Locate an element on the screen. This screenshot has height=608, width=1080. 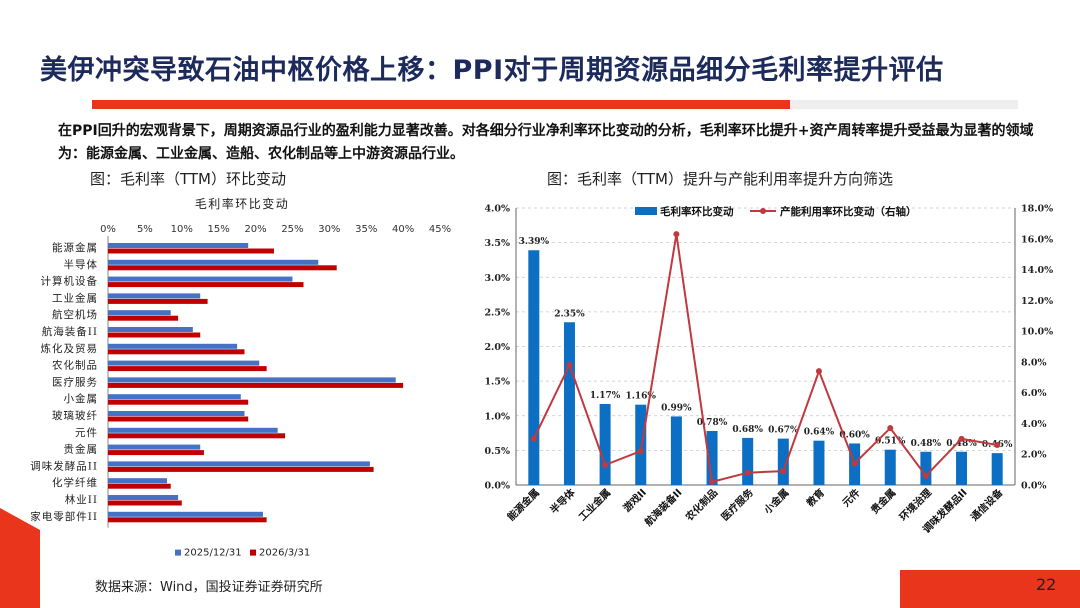
x-tick-label: 45% is located at coordinates (440, 229).